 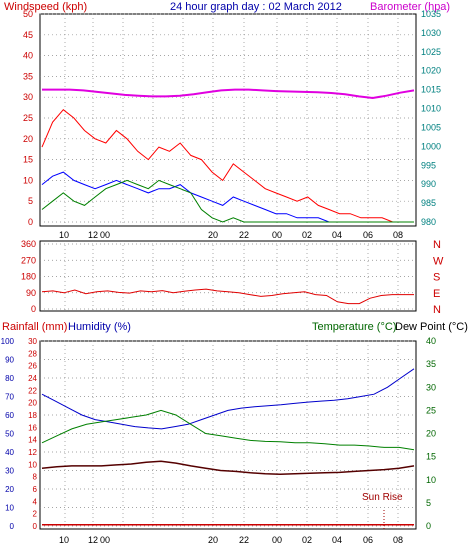 What do you see at coordinates (431, 52) in the screenshot?
I see `baro-y-tick: 1025` at bounding box center [431, 52].